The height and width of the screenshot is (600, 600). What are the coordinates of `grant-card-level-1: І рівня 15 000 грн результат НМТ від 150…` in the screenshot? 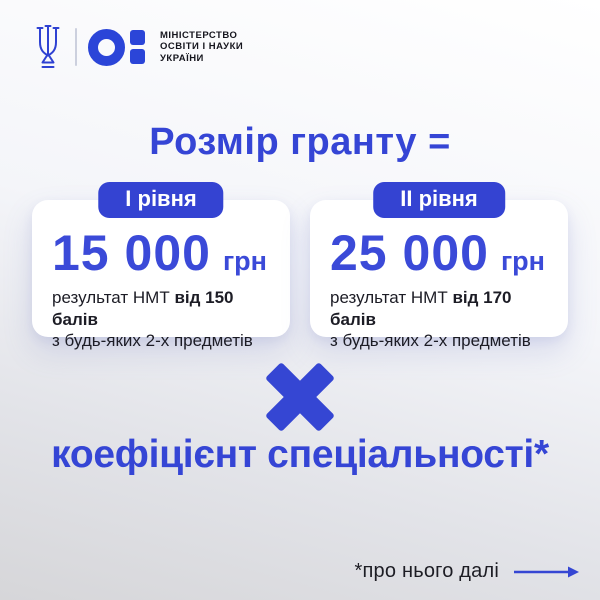 It's located at (161, 266).